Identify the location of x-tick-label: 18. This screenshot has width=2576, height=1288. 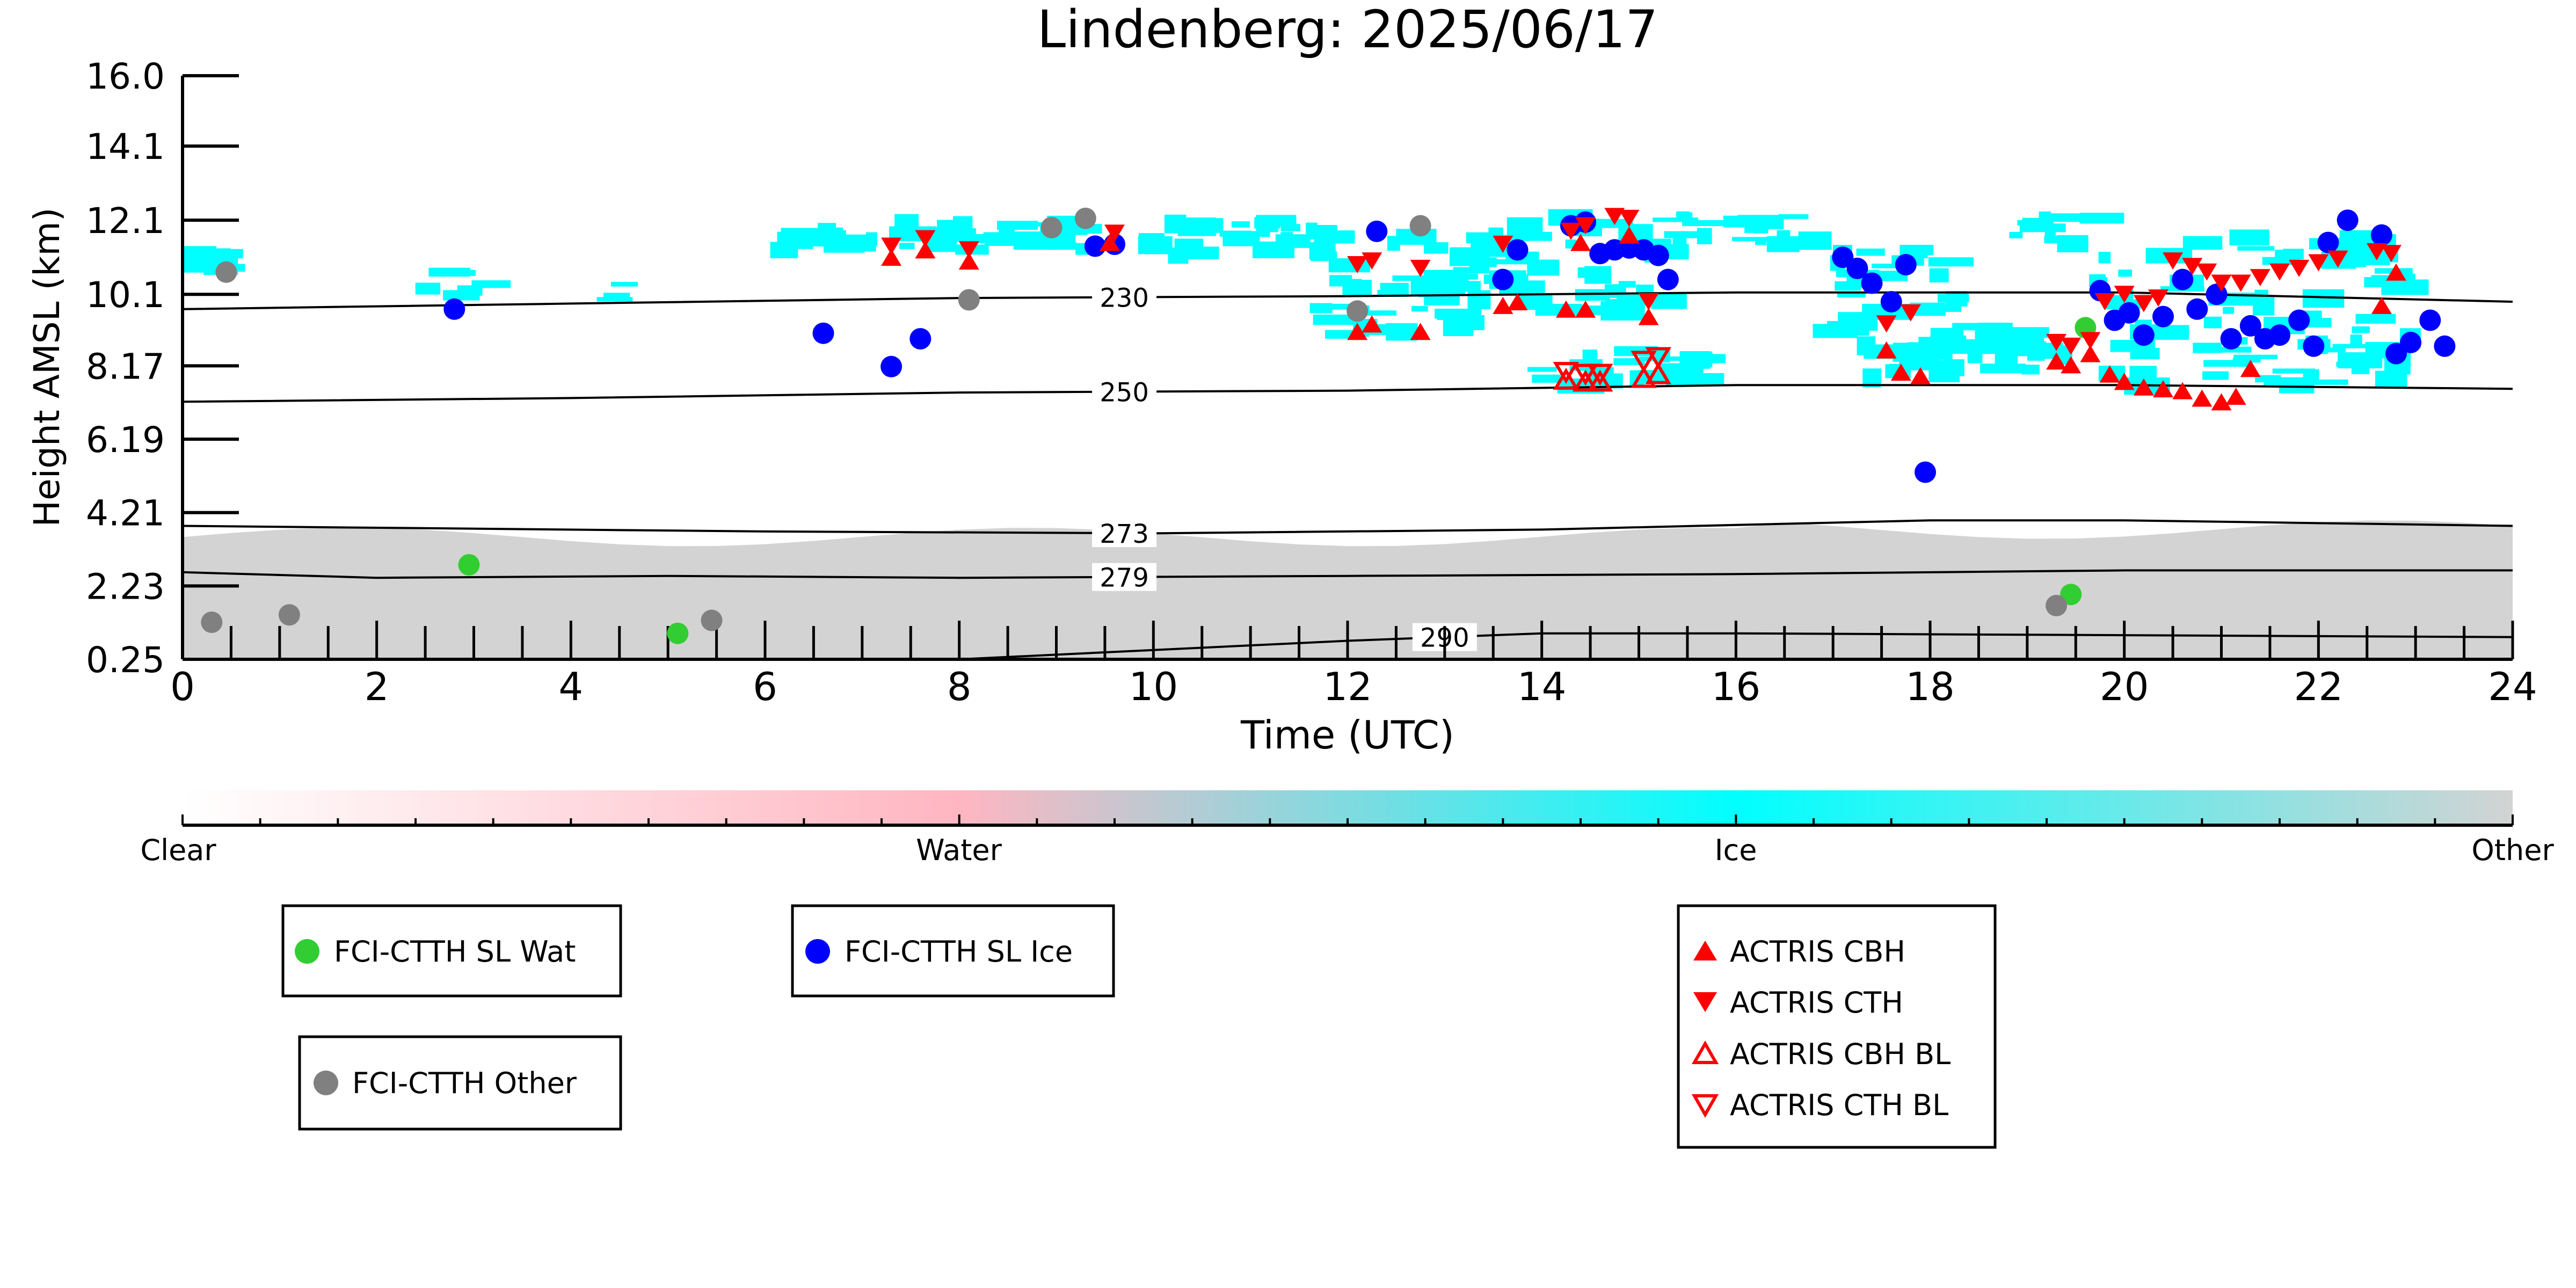
(1930, 686).